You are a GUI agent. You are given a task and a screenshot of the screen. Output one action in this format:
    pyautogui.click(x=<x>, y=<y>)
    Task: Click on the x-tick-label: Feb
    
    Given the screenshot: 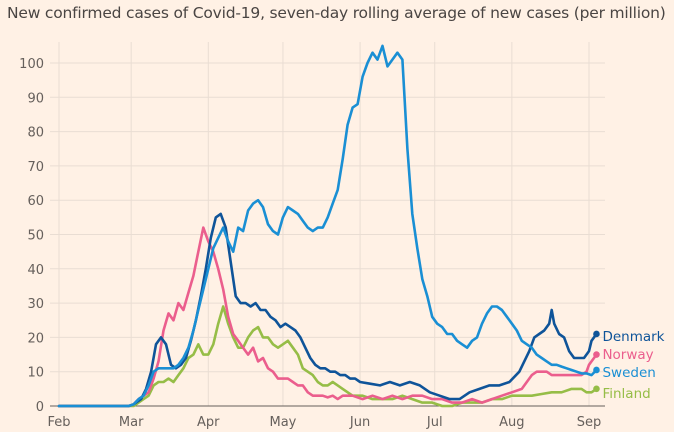 What is the action you would take?
    pyautogui.click(x=58, y=422)
    